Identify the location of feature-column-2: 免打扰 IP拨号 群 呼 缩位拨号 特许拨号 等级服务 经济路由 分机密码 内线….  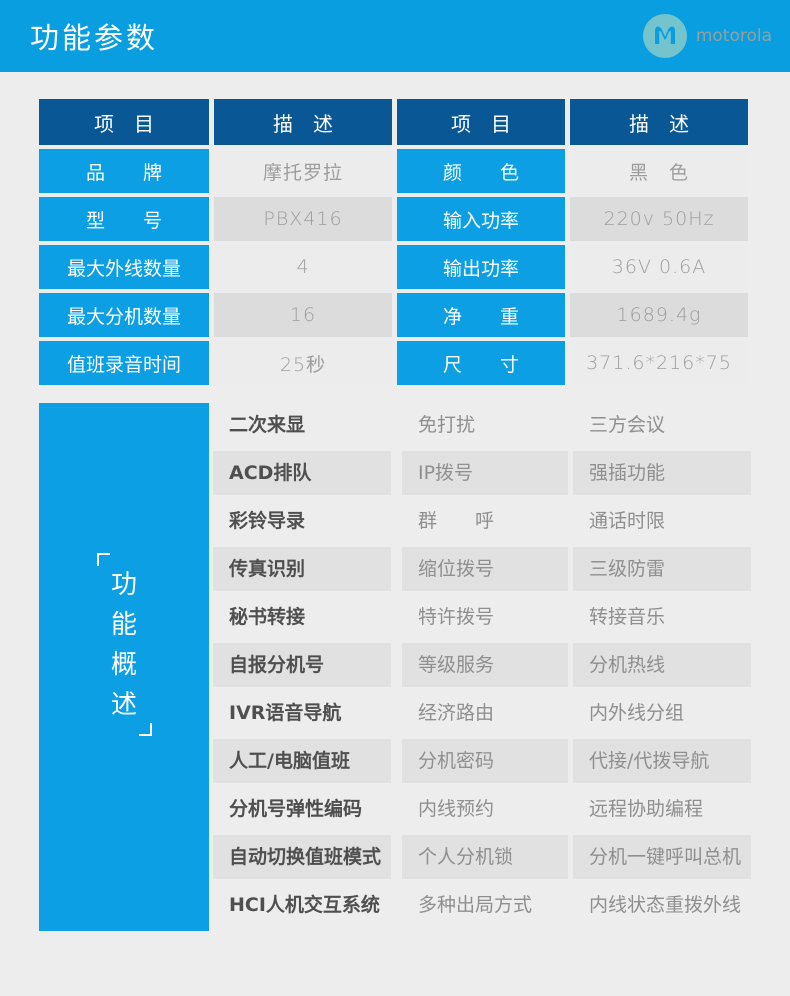
(485, 667).